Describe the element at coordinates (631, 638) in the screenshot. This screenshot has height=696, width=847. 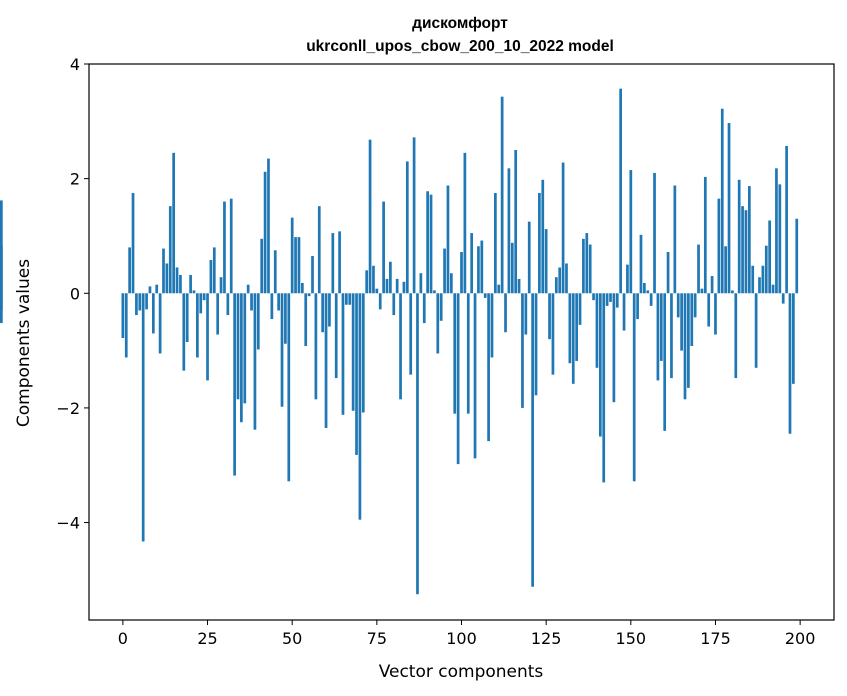
I see `x-tick-label: 150` at that location.